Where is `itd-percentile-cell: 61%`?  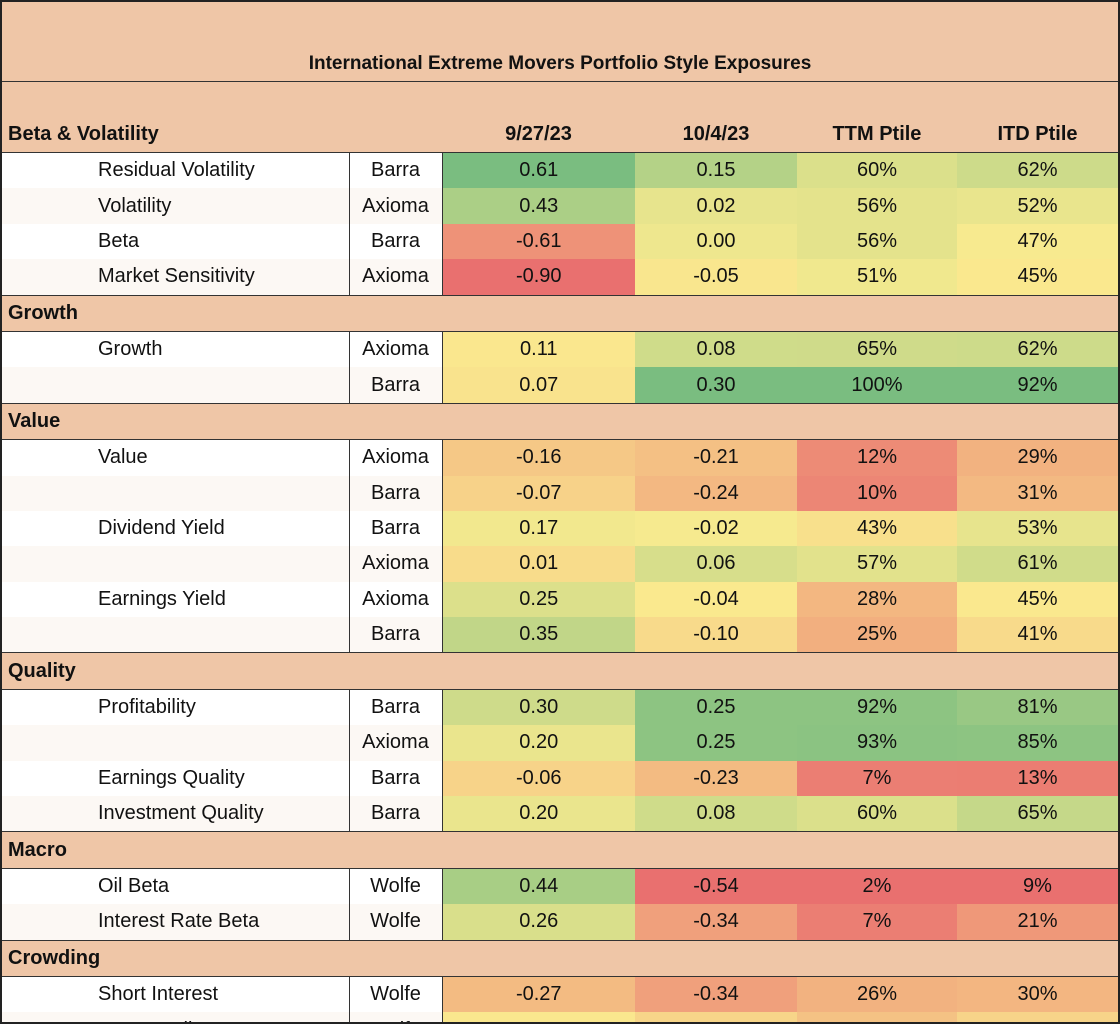
itd-percentile-cell: 61% is located at coordinates (1037, 564).